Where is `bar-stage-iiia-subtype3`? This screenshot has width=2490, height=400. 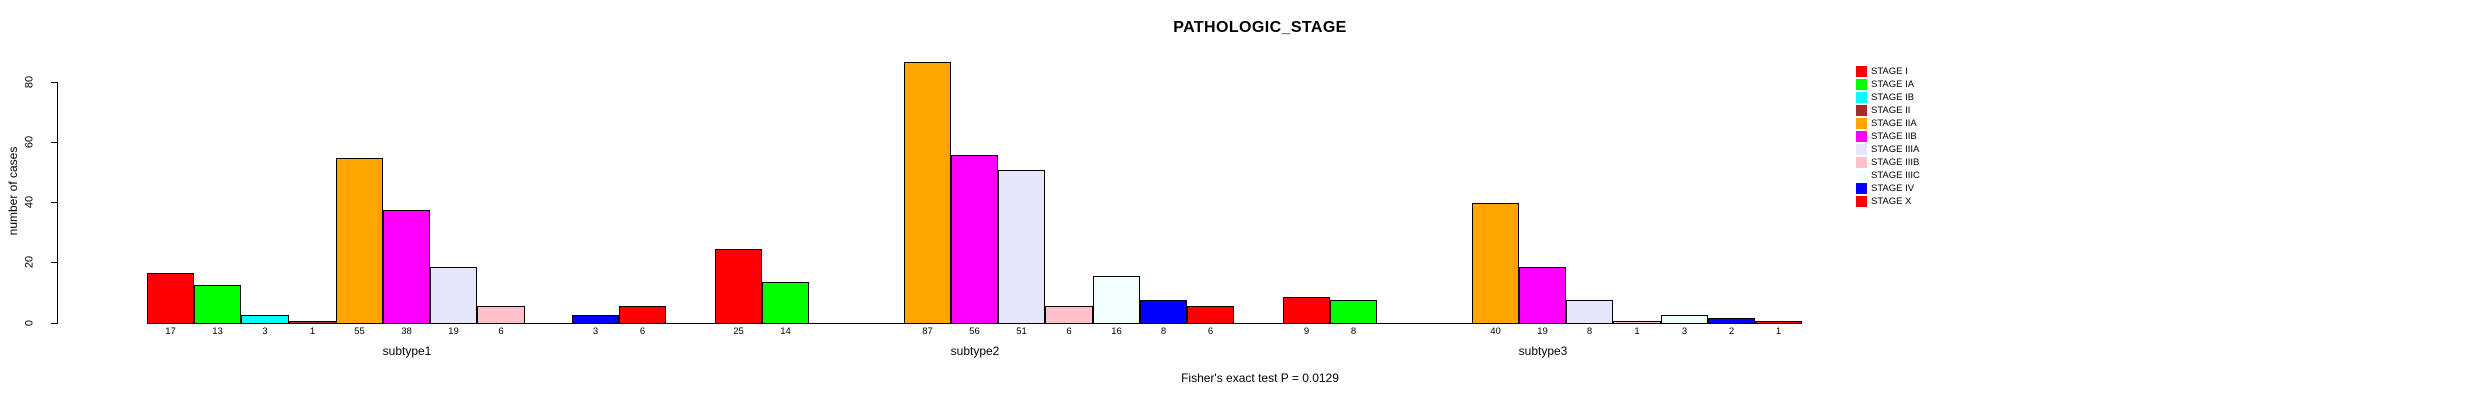
bar-stage-iiia-subtype3 is located at coordinates (1589, 312).